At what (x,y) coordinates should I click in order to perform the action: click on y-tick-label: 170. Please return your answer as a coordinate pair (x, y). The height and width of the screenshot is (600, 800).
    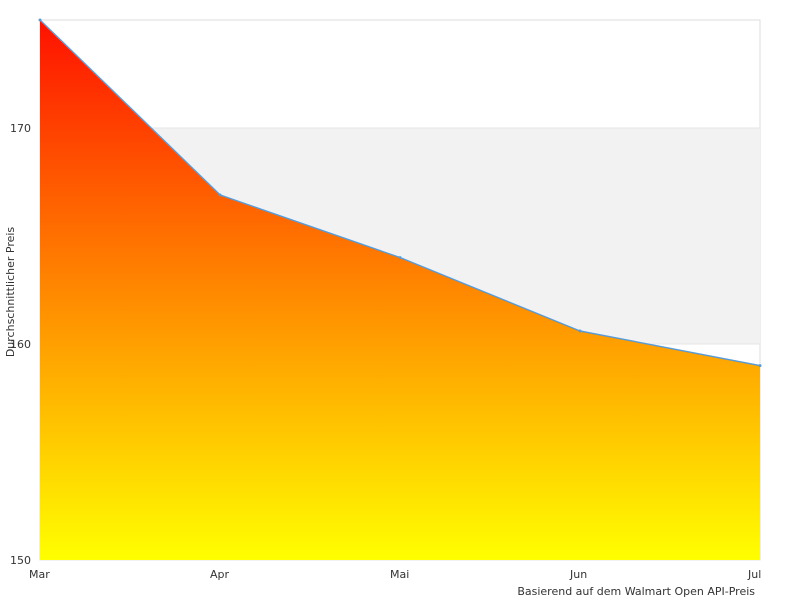
    Looking at the image, I should click on (20, 128).